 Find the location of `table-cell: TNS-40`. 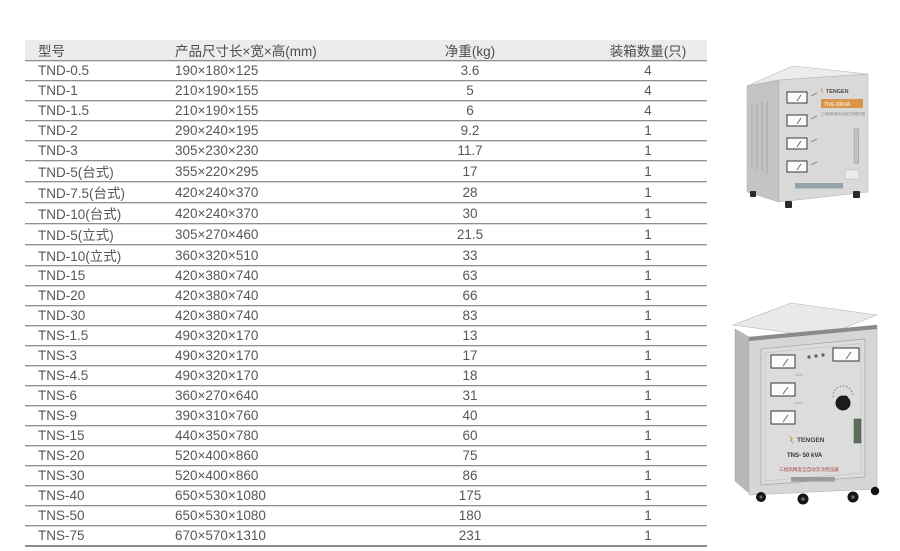

table-cell: TNS-40 is located at coordinates (100, 495).